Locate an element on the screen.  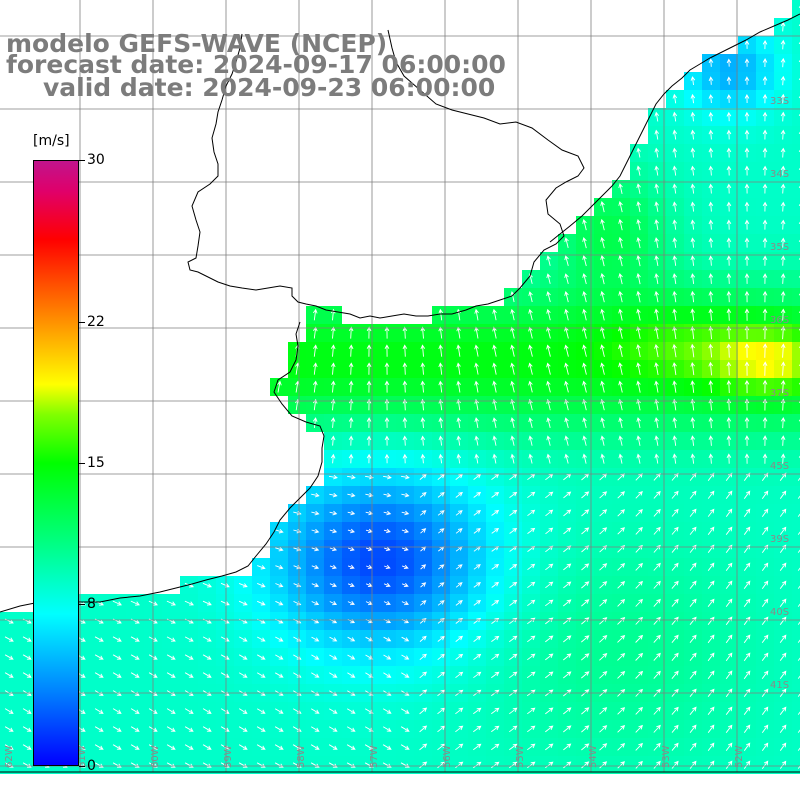
title-line-forecast-date: forecast date: 2024-09-17 06:00:00 is located at coordinates (256, 64).